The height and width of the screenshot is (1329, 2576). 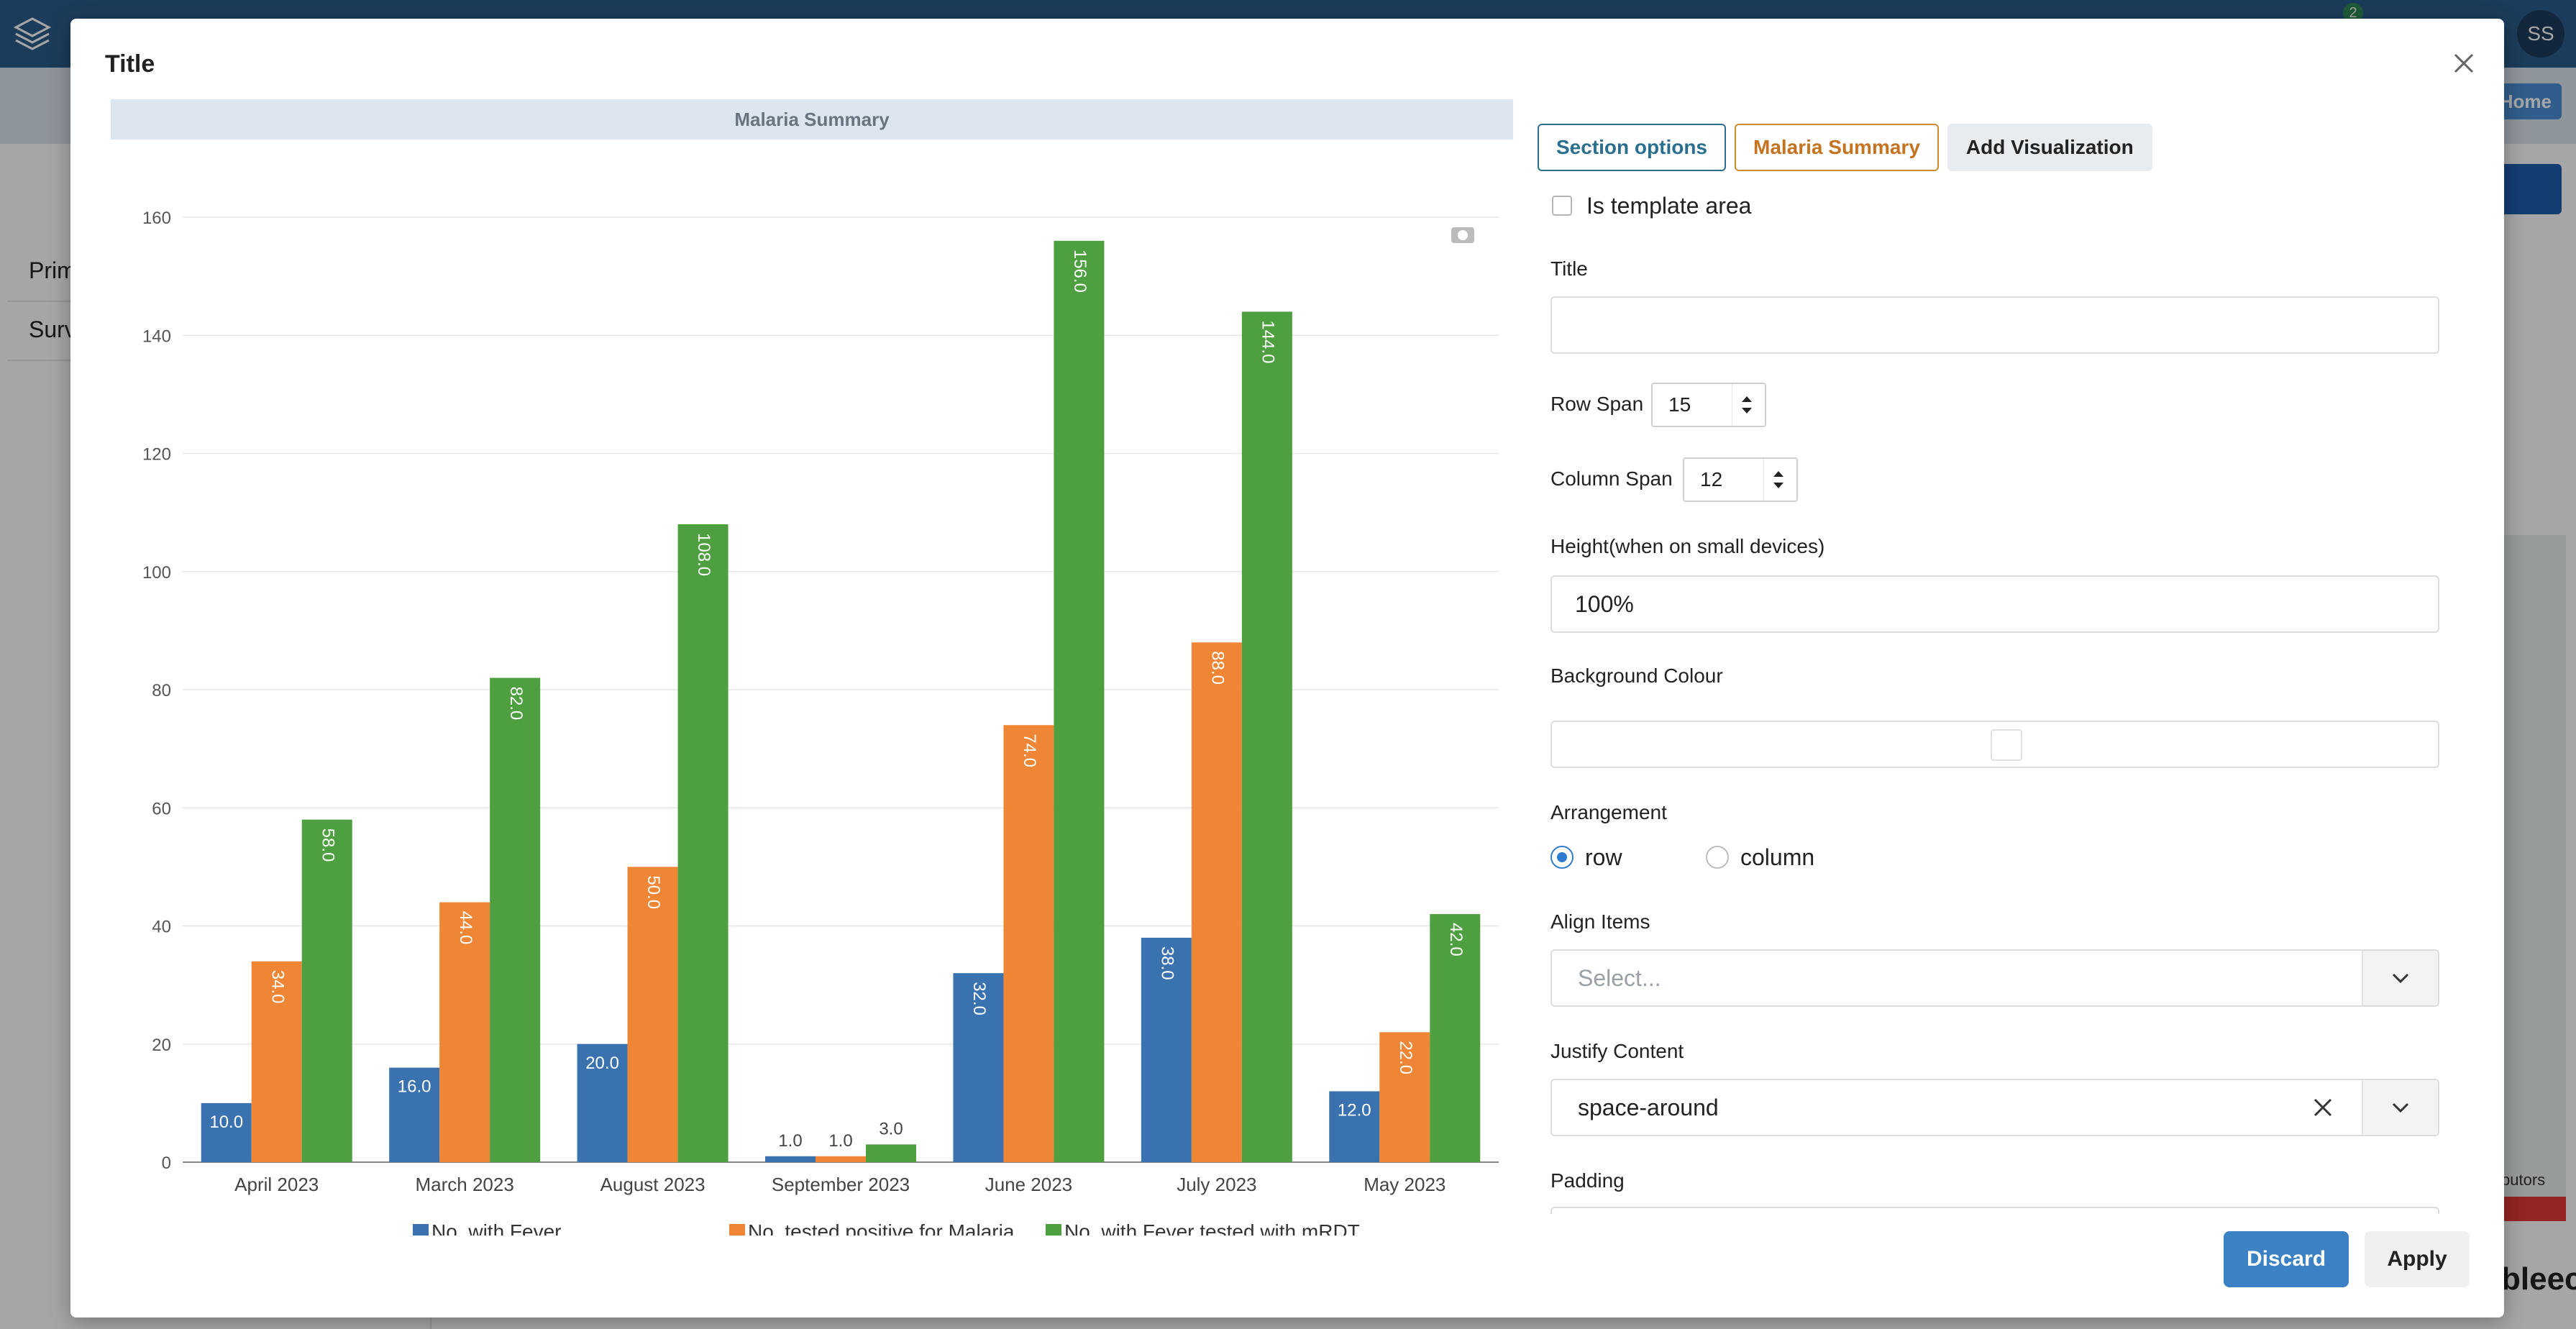 What do you see at coordinates (840, 1141) in the screenshot?
I see `data-label: 1.0` at bounding box center [840, 1141].